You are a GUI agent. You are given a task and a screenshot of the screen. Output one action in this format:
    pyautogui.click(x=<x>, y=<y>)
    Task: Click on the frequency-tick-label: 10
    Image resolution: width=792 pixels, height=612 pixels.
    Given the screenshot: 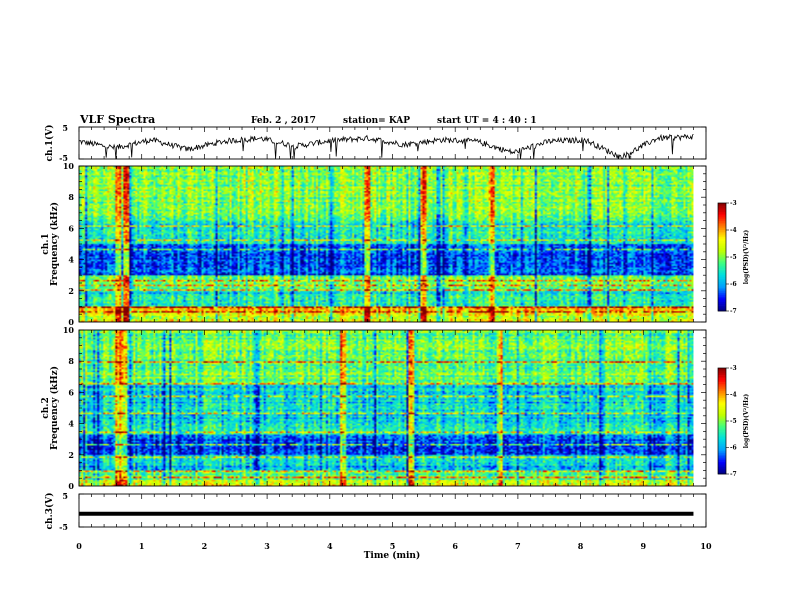 What is the action you would take?
    pyautogui.click(x=69, y=166)
    